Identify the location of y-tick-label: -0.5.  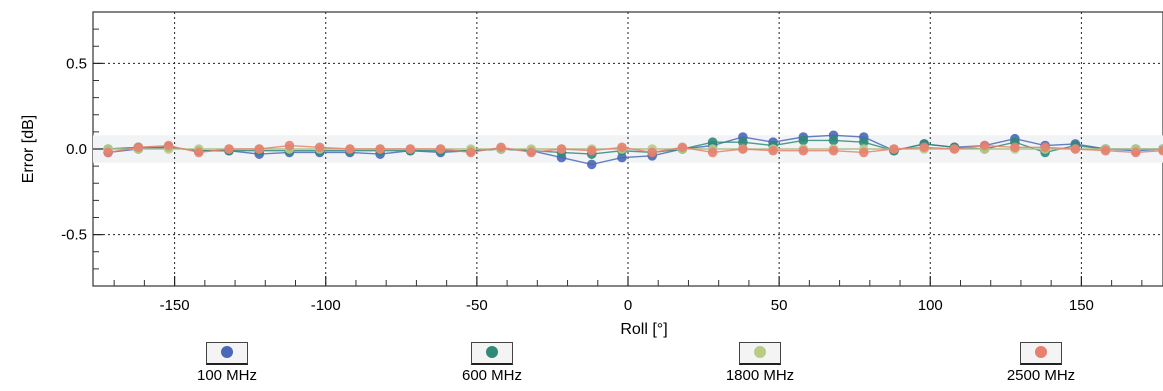
(74, 235).